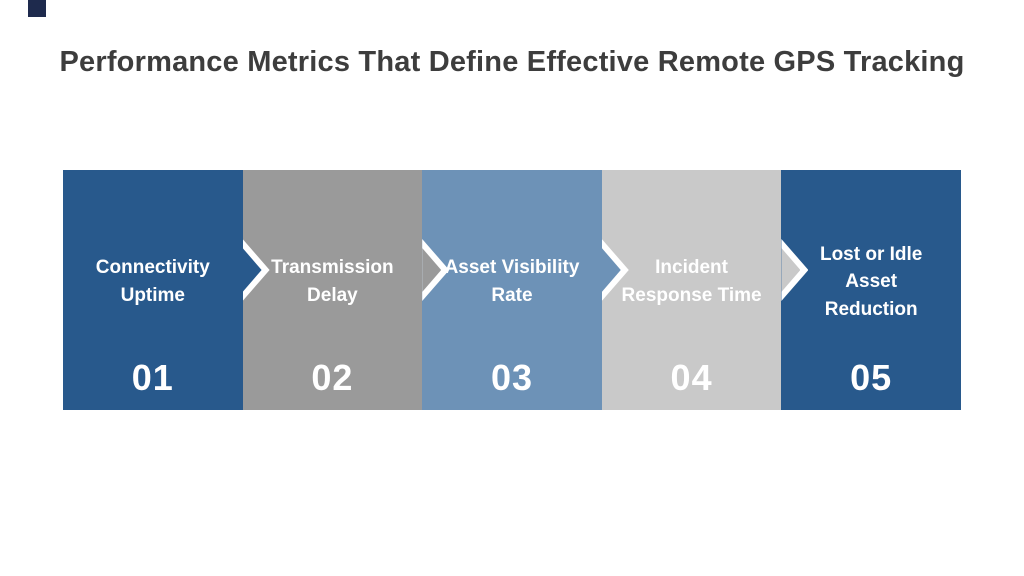 The image size is (1024, 576). What do you see at coordinates (871, 281) in the screenshot?
I see `step-label: Lost or Idle Asset Reduction` at bounding box center [871, 281].